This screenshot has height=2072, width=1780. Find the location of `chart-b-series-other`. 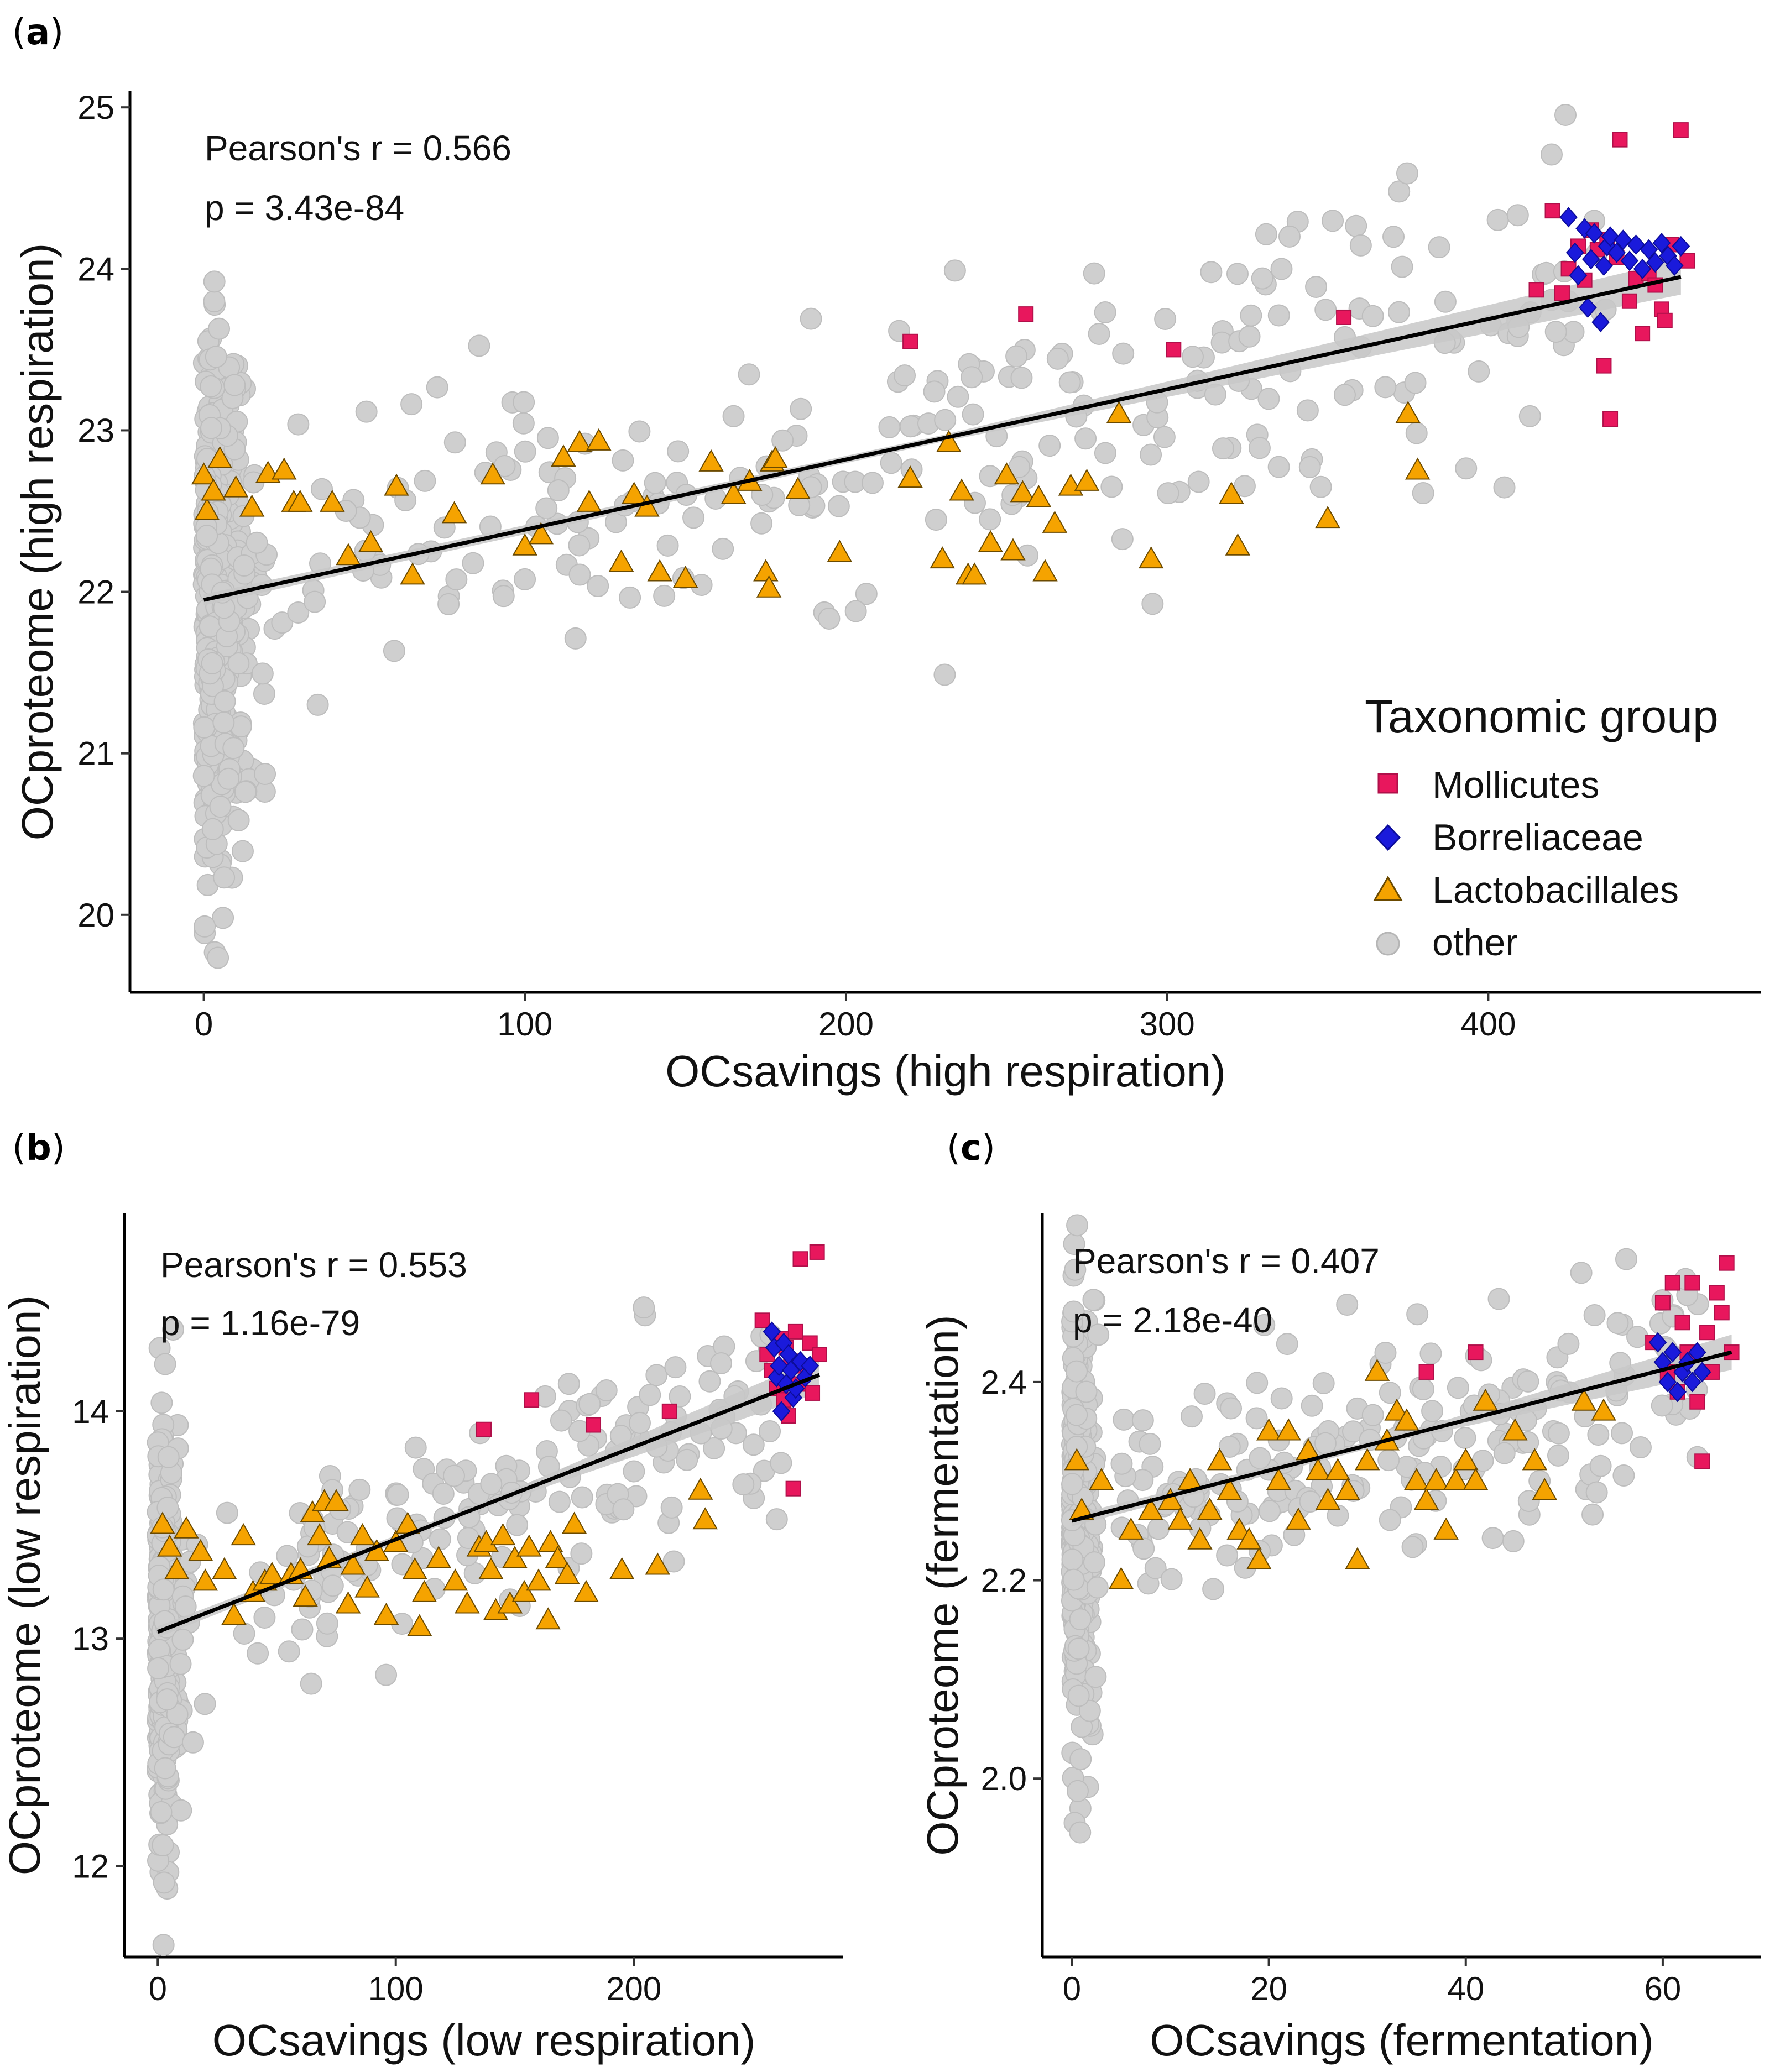

chart-b-series-other is located at coordinates (471, 1626).